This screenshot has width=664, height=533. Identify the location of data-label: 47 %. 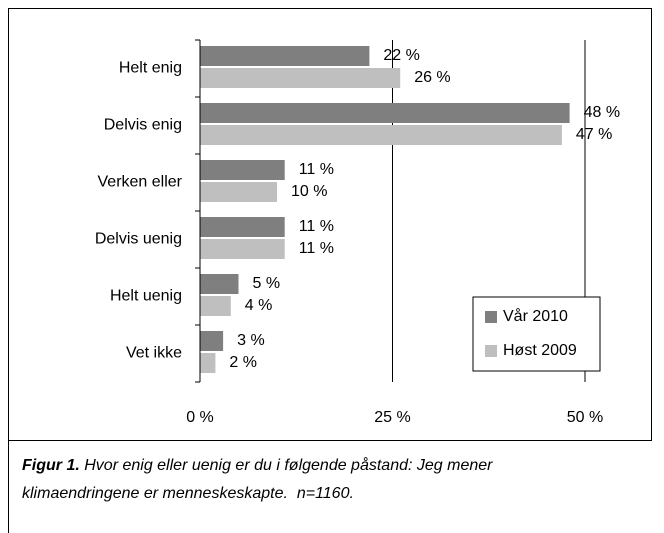
(594, 134).